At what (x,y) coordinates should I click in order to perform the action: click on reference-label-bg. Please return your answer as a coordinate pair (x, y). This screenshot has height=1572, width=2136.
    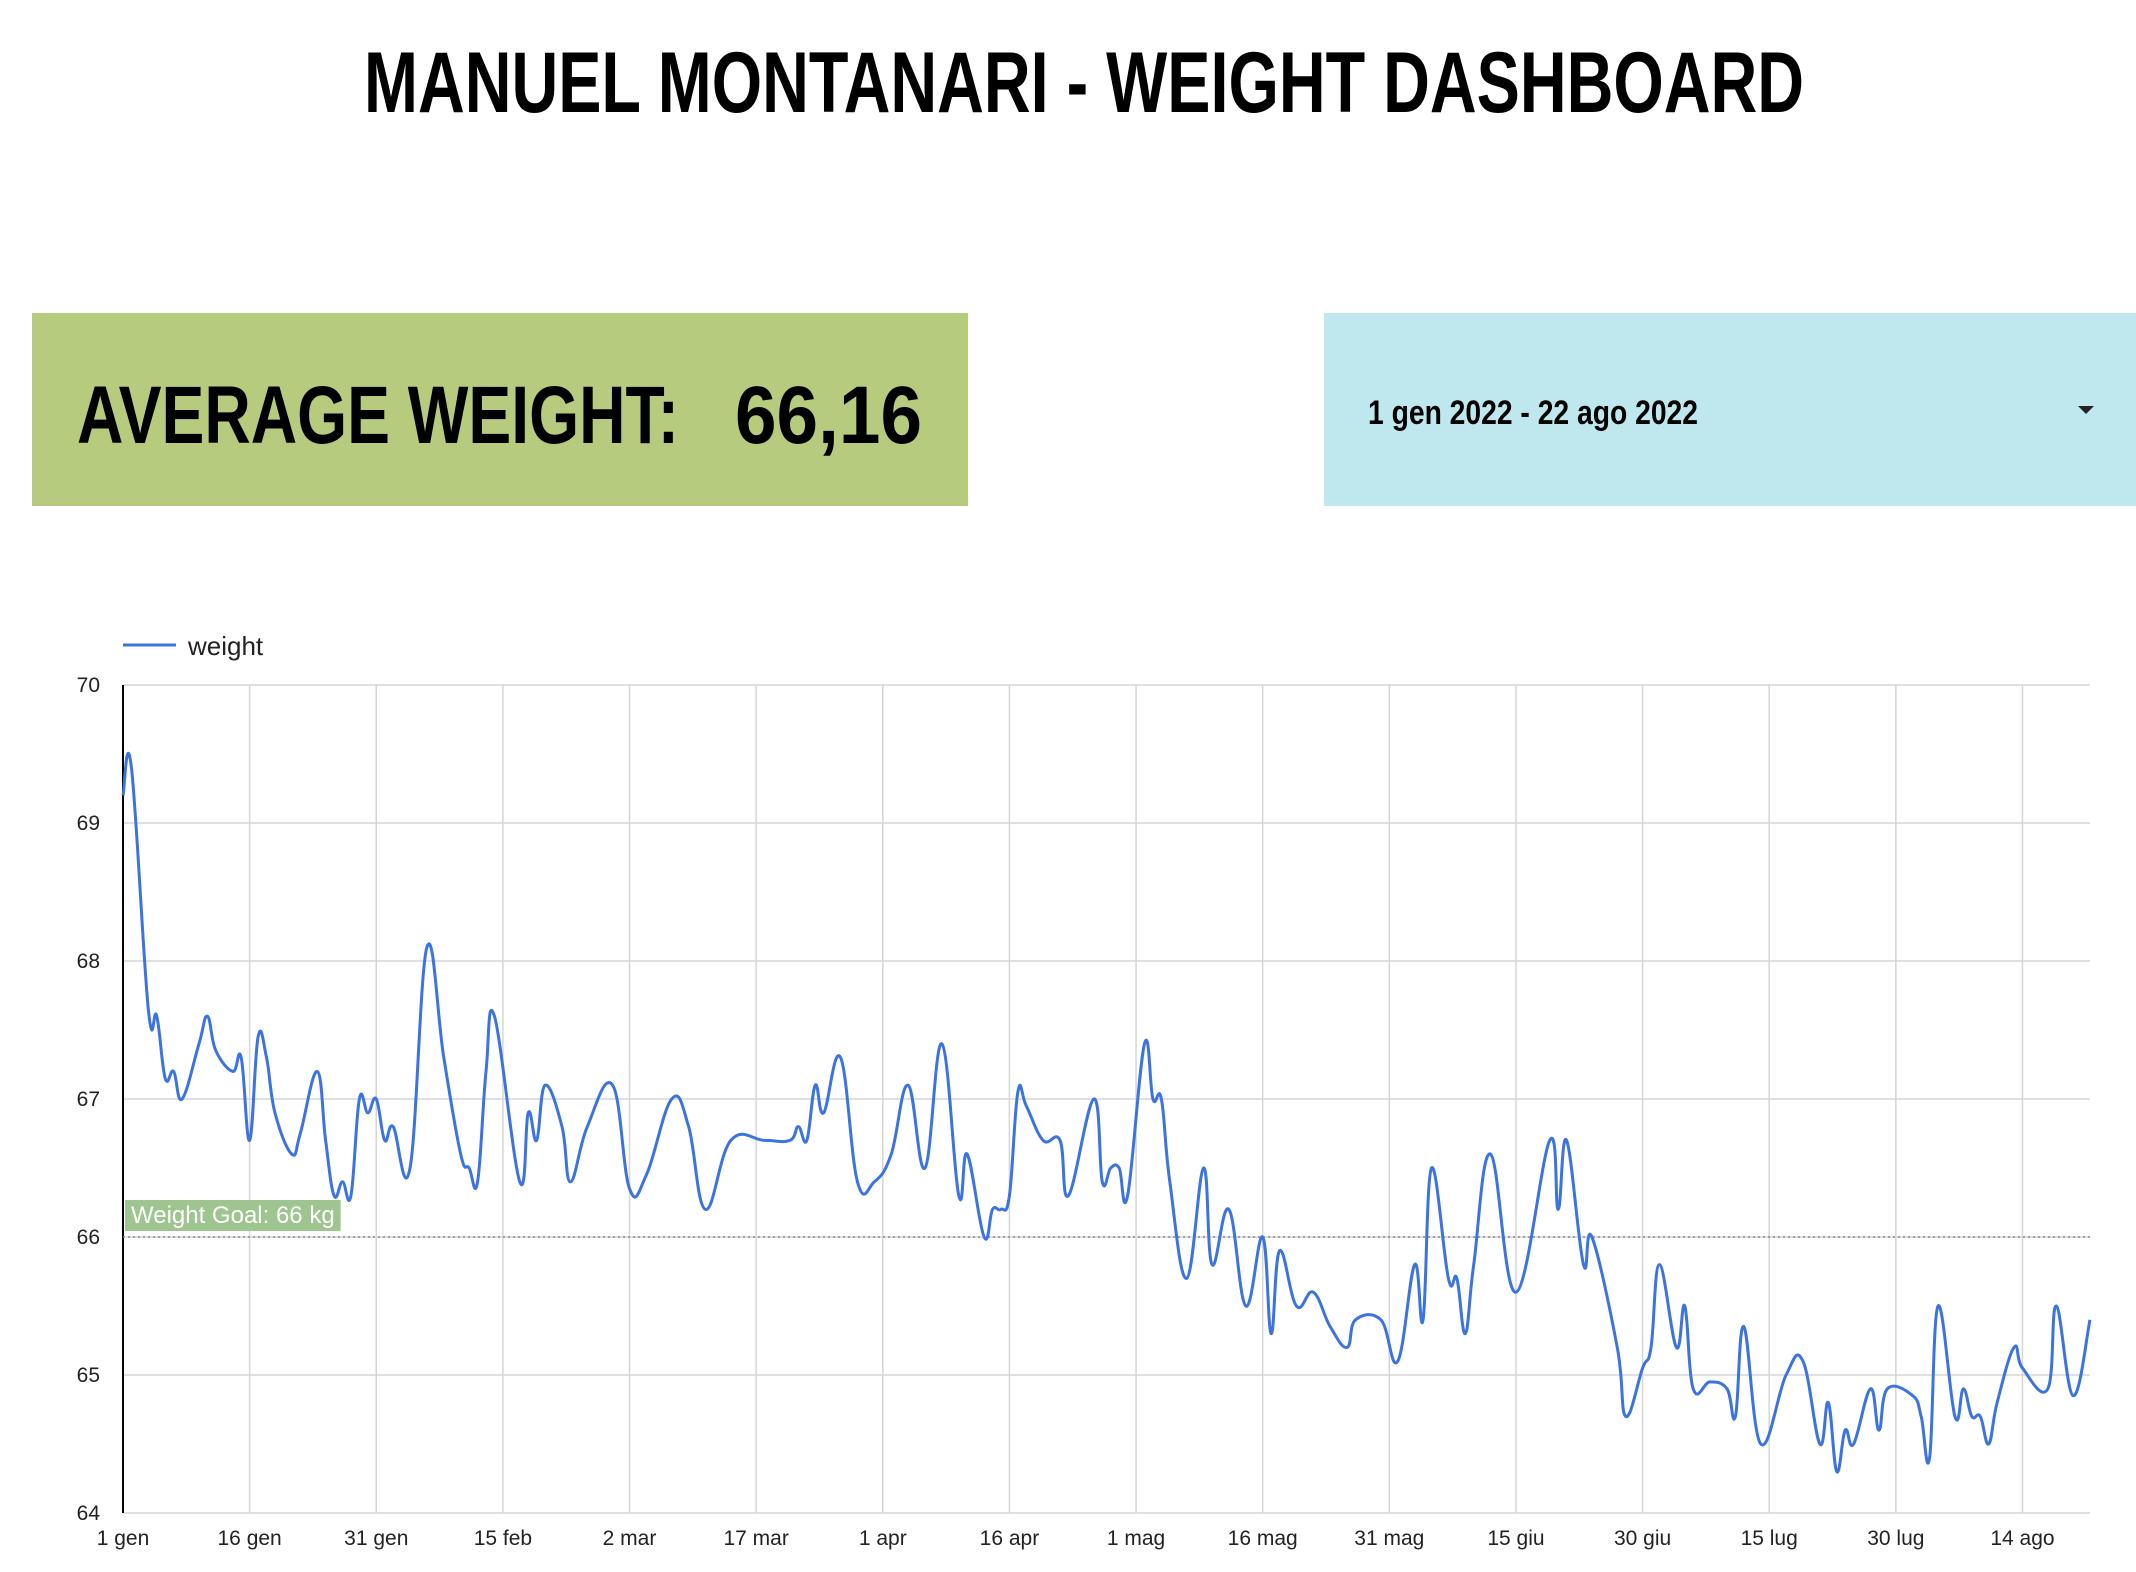
    Looking at the image, I should click on (233, 1215).